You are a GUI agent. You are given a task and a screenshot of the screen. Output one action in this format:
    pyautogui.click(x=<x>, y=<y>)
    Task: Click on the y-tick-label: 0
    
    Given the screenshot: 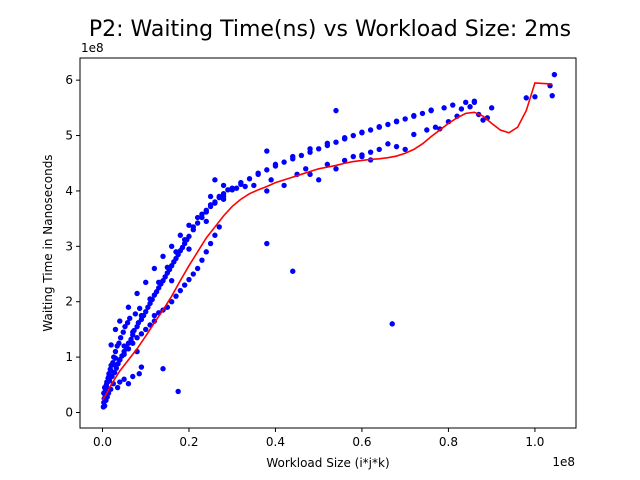 What is the action you would take?
    pyautogui.click(x=69, y=412)
    